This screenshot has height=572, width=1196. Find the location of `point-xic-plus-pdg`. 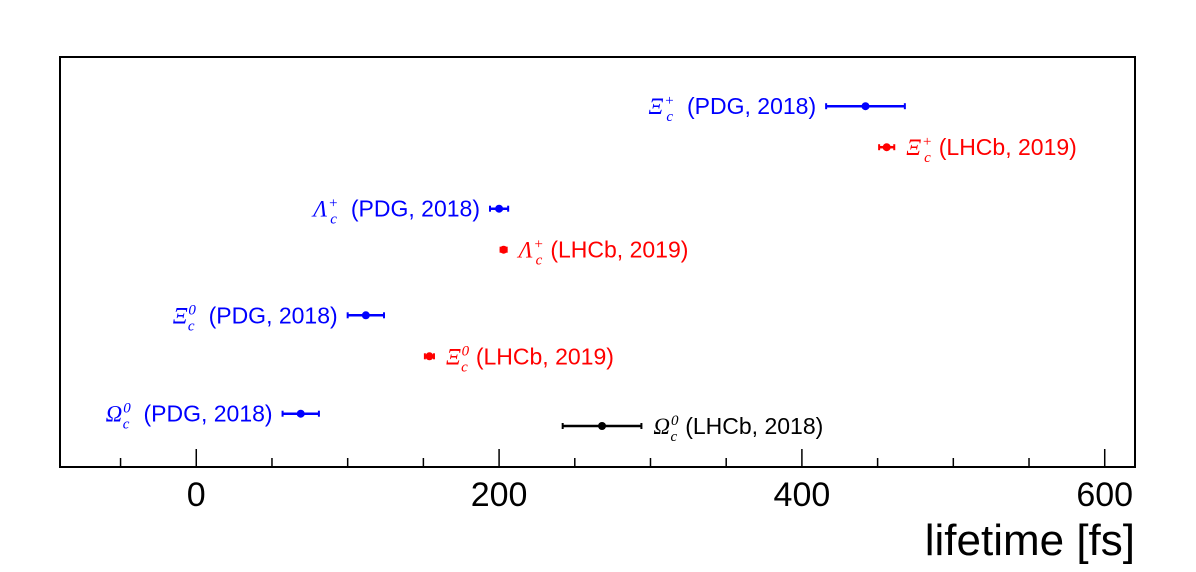

point-xic-plus-pdg is located at coordinates (865, 106).